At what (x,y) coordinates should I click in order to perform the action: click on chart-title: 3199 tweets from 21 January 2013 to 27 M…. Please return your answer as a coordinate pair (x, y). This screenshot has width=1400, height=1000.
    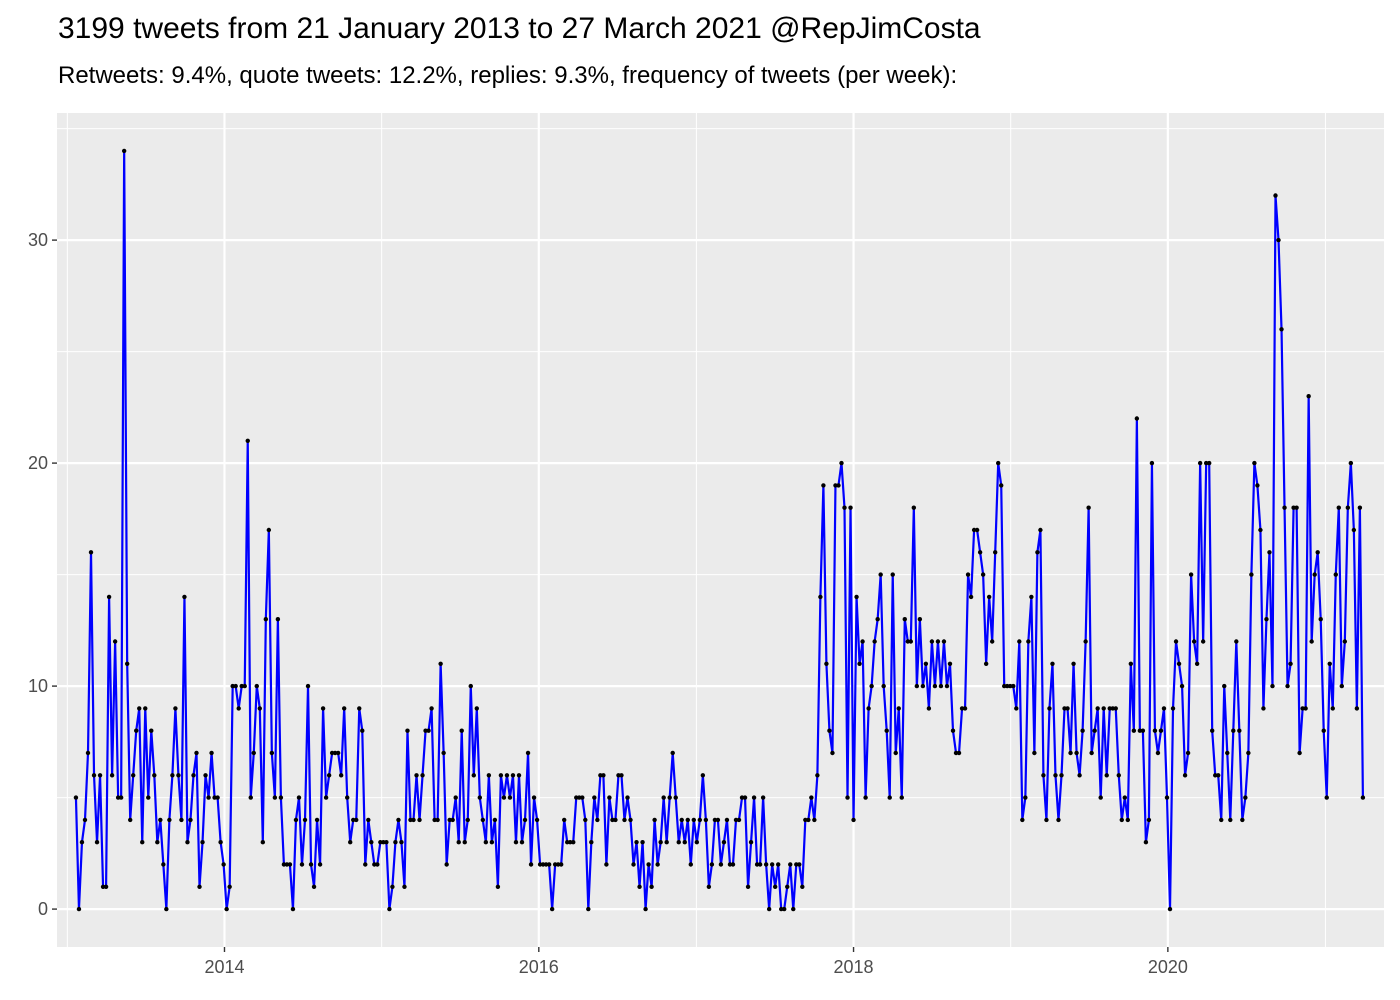
    Looking at the image, I should click on (519, 28).